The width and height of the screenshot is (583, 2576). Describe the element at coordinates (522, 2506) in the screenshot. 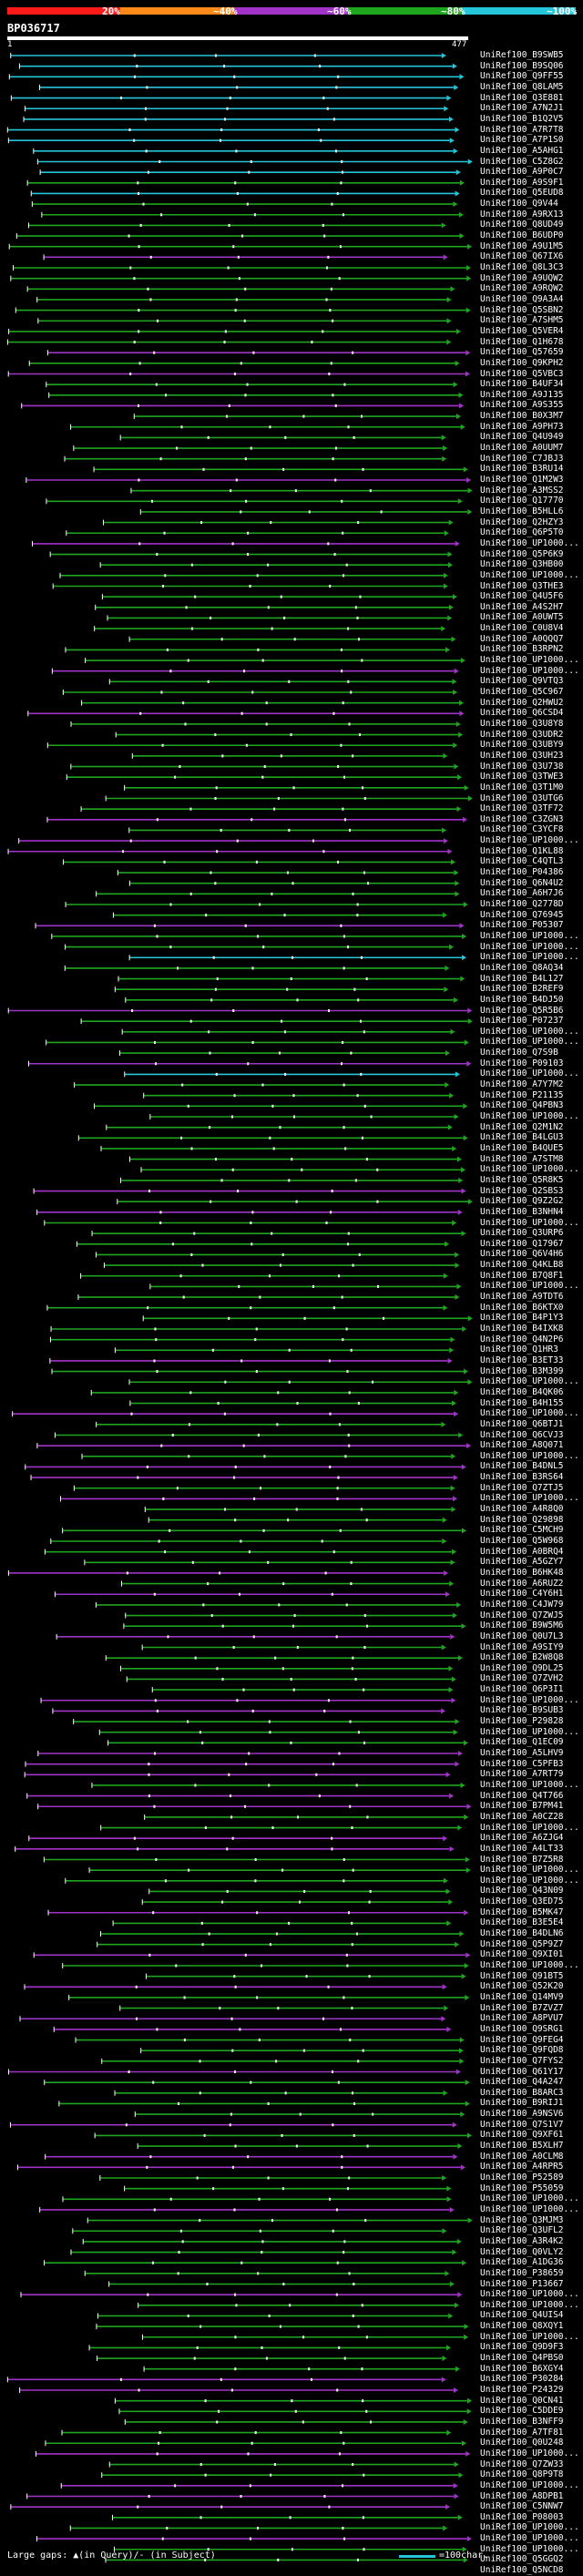

I see `hit-label: UniRef100_C5NNW7` at that location.